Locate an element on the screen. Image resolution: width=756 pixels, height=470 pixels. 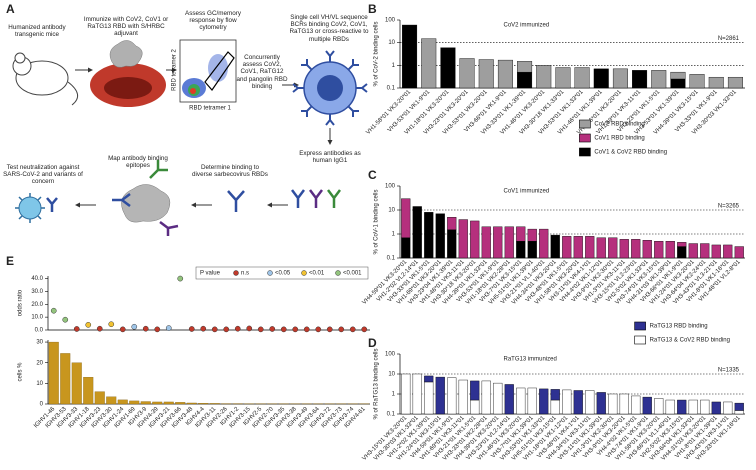
y-axis-label: cells % is located at coordinates (21, 372).